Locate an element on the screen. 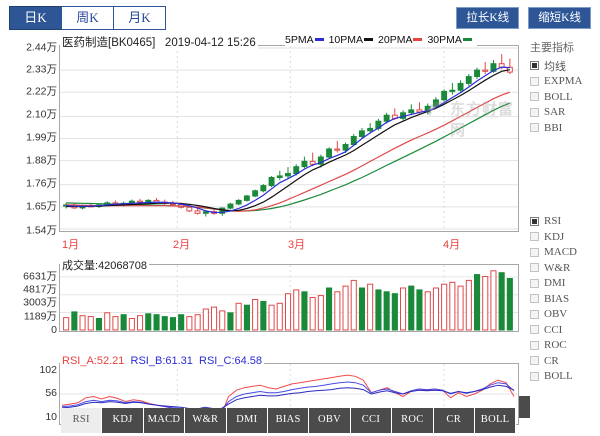 The height and width of the screenshot is (436, 600). volume-chart-svg is located at coordinates (289, 298).